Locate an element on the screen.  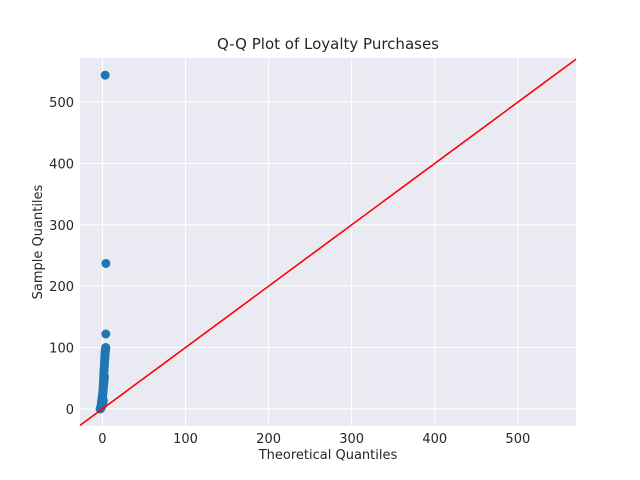
y-axis-label: Sample Quantiles is located at coordinates (38, 241).